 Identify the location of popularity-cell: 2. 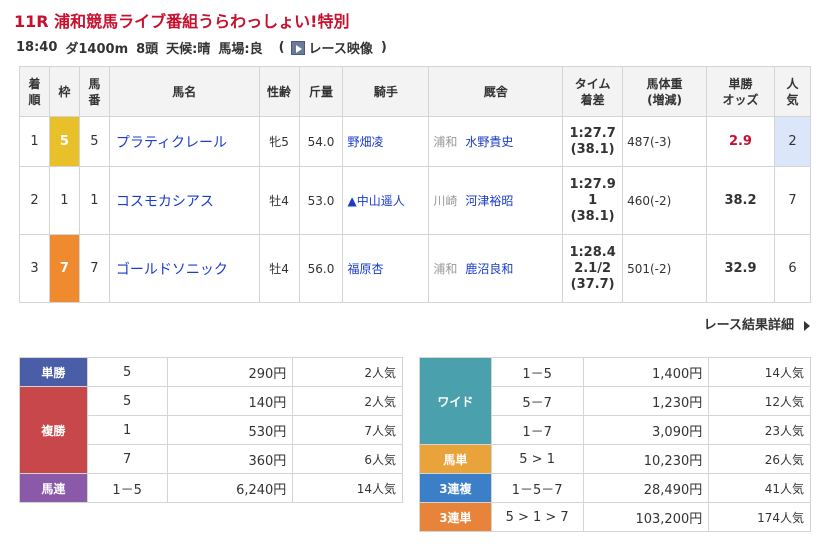
(792, 141).